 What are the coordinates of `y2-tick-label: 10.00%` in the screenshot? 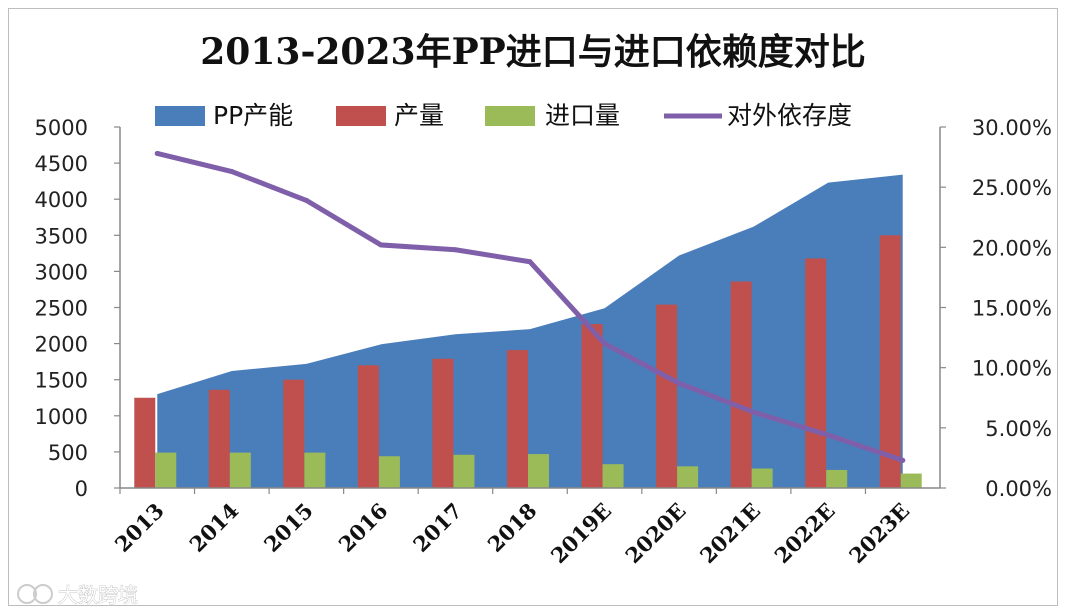 It's located at (1012, 369).